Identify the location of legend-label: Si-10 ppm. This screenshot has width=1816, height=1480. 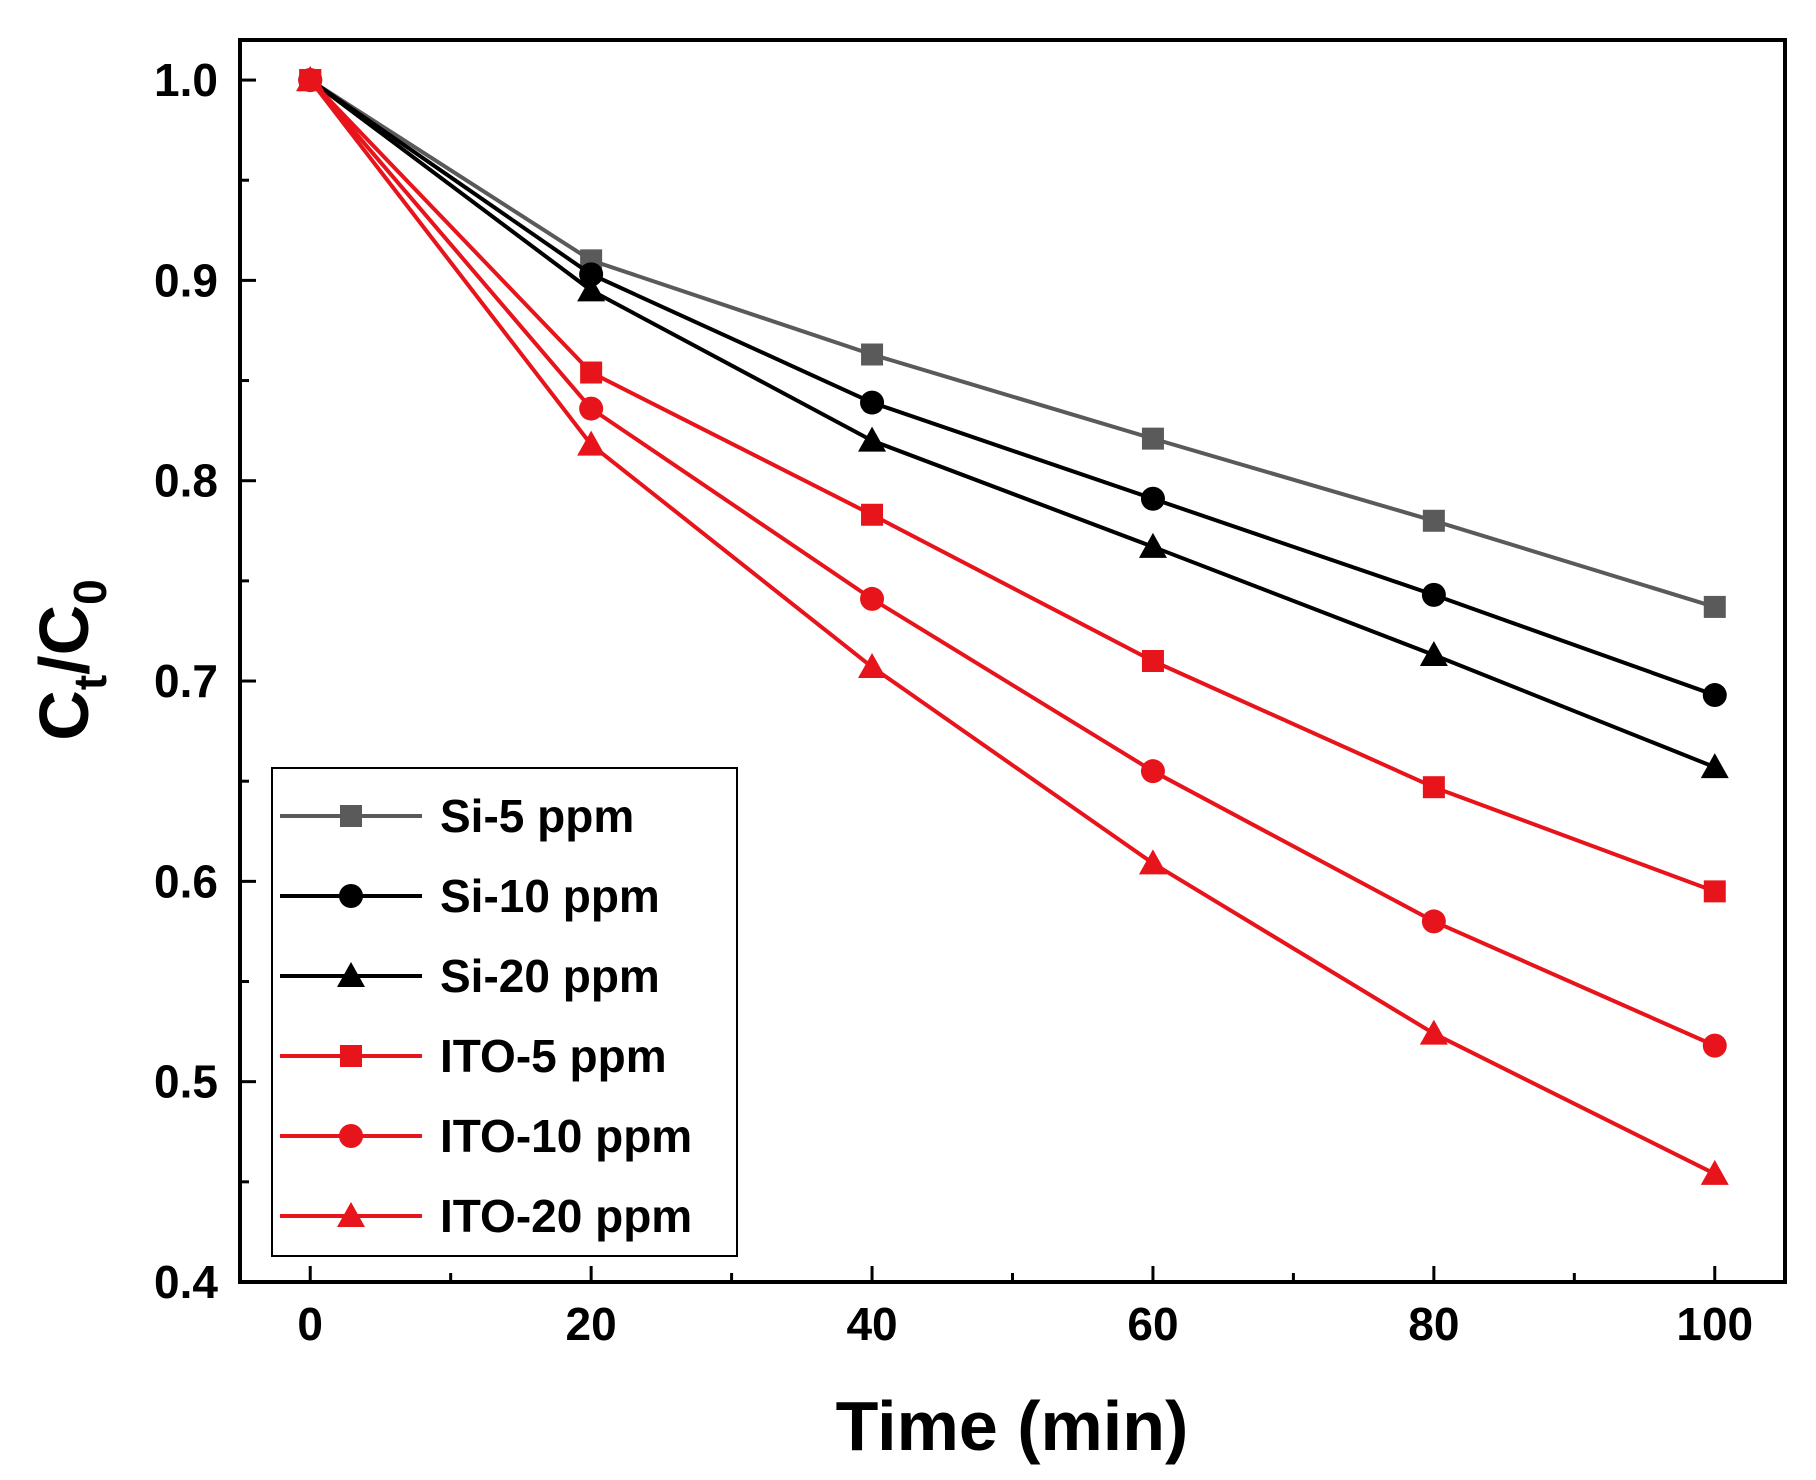
(550, 896).